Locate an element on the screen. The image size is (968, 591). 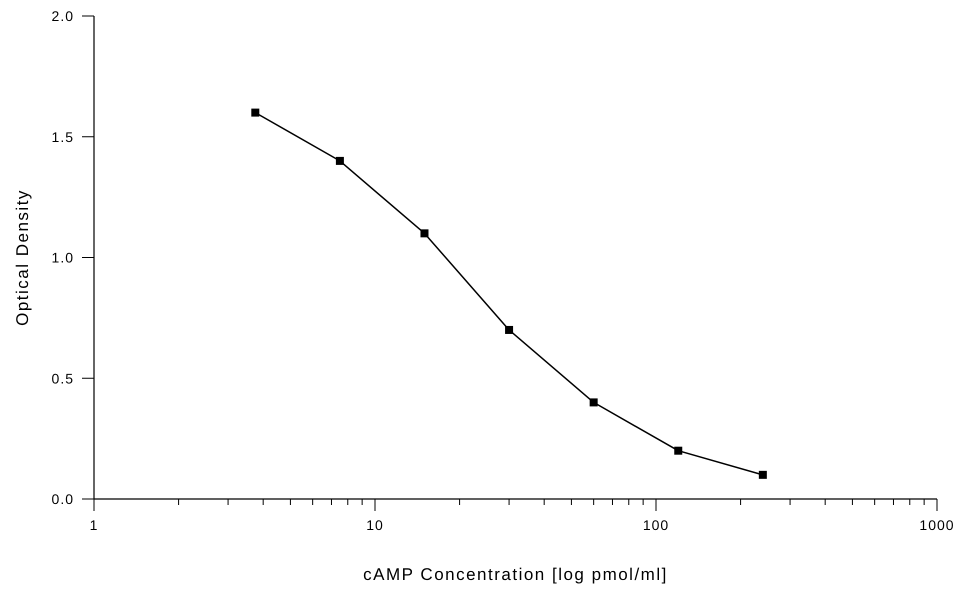
y-tick-label: 1.5 is located at coordinates (63, 136).